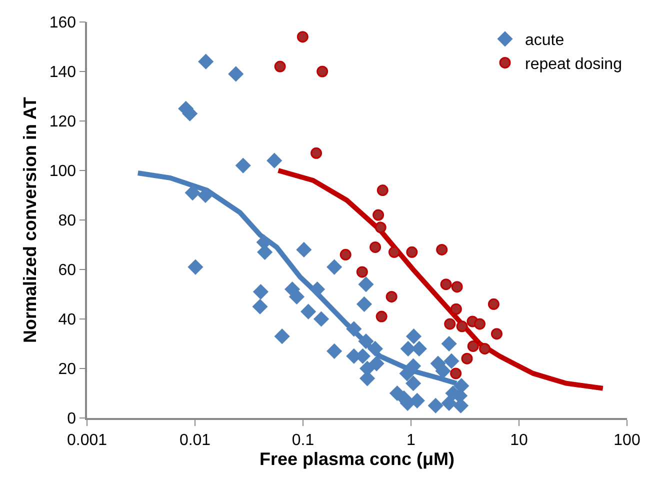 Image resolution: width=652 pixels, height=478 pixels. What do you see at coordinates (519, 440) in the screenshot?
I see `x-tick-label: 10` at bounding box center [519, 440].